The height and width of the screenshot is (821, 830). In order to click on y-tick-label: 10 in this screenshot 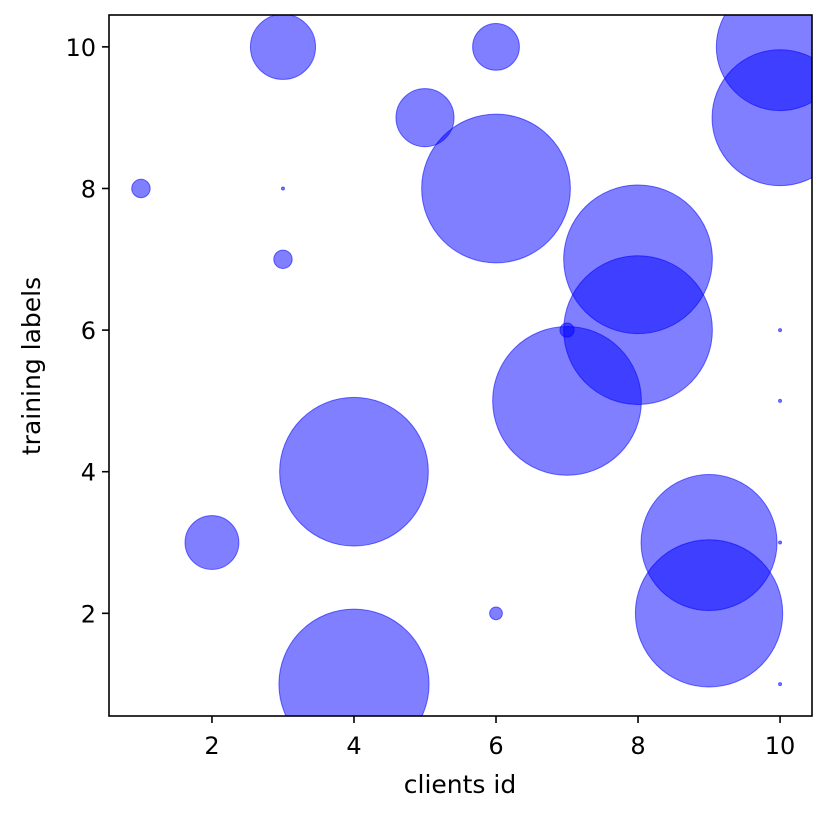, I will do `click(80, 48)`.